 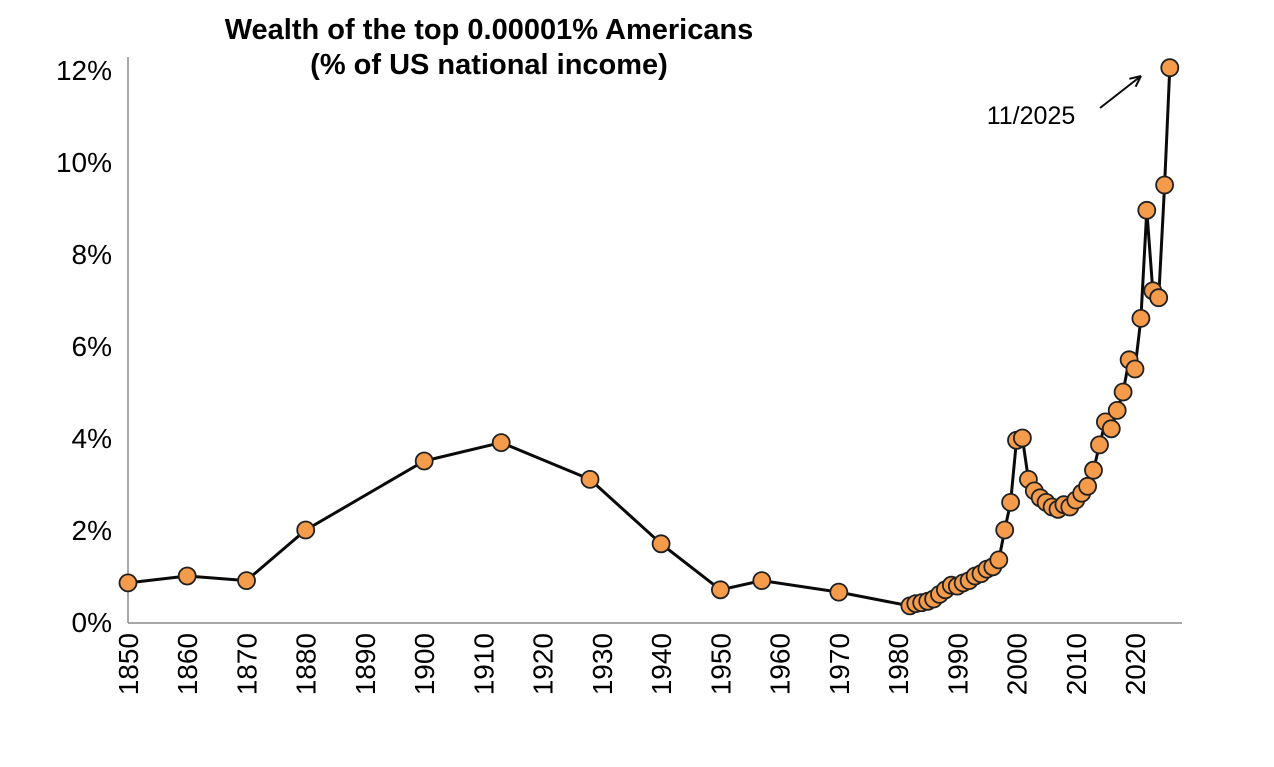 What do you see at coordinates (543, 664) in the screenshot?
I see `x-tick-label: 1920` at bounding box center [543, 664].